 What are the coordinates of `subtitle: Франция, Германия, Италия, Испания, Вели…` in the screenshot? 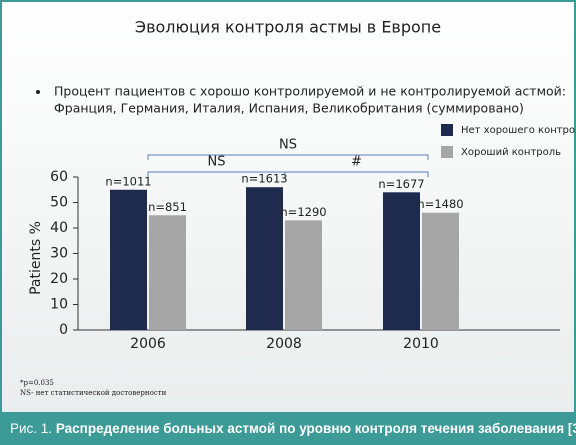 It's located at (289, 108).